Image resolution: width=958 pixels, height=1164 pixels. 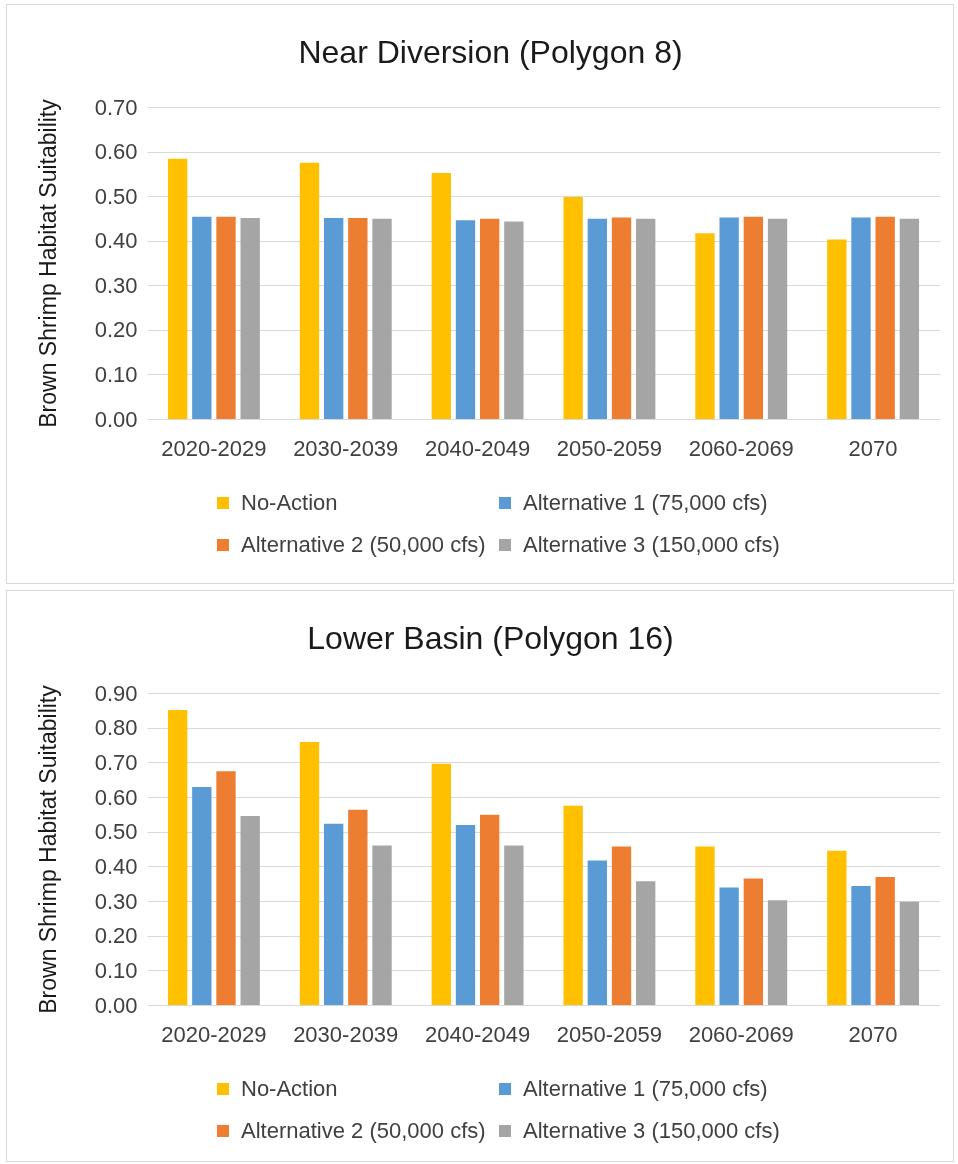 What do you see at coordinates (116, 728) in the screenshot?
I see `y-tick-label: 0.80` at bounding box center [116, 728].